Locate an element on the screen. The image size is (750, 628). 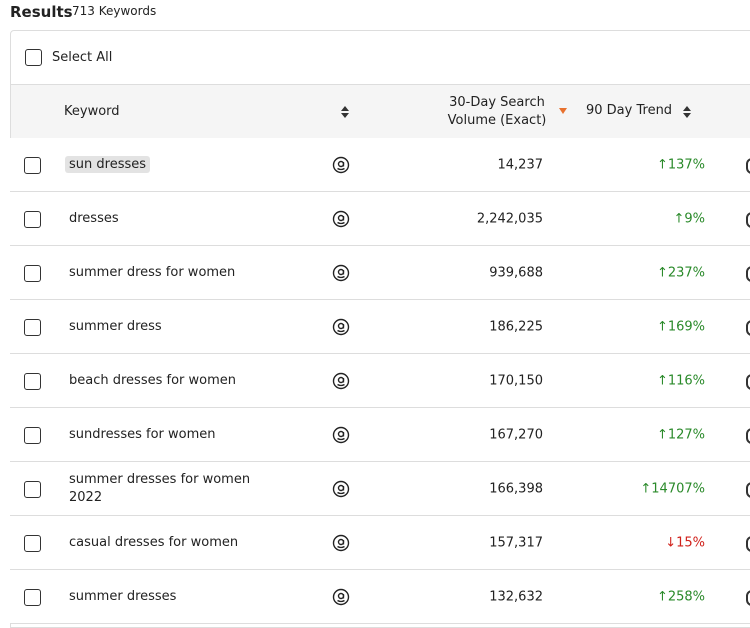
search-volume: 157,317 is located at coordinates (516, 542).